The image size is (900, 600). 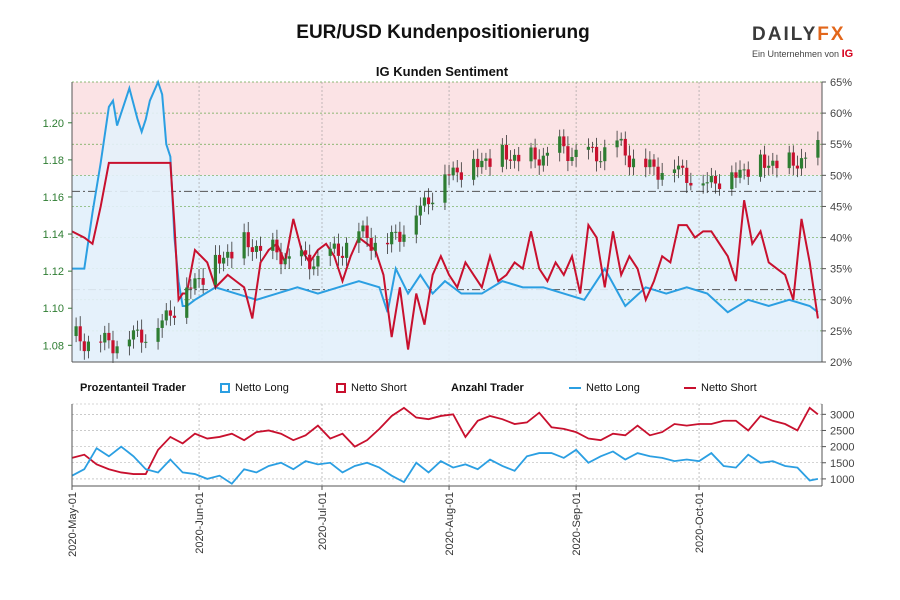 I want to click on legend-short-swatch, so click(x=341, y=388).